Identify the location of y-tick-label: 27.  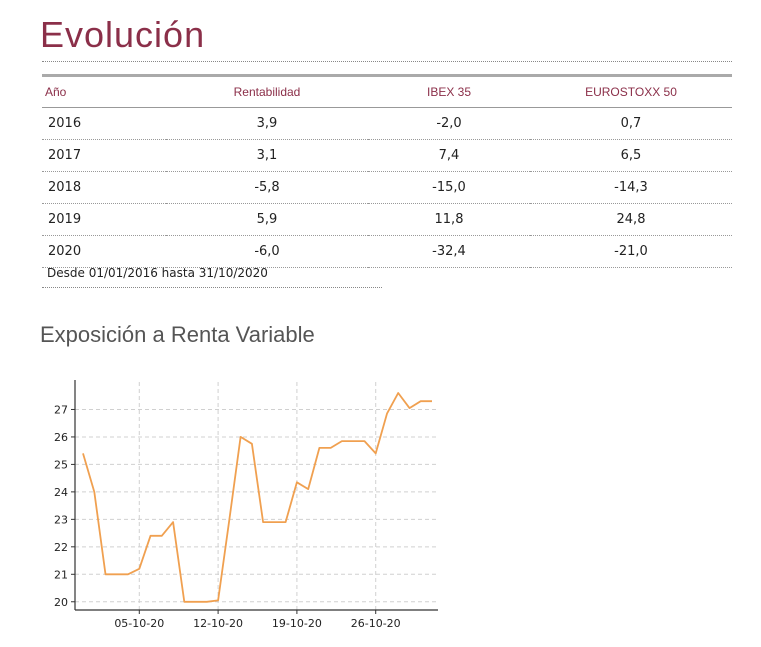
(61, 409).